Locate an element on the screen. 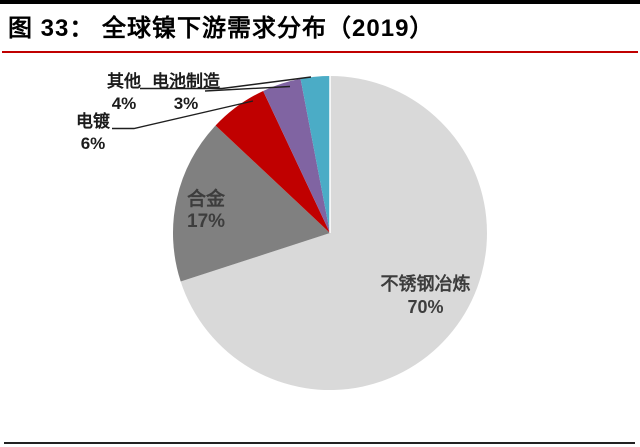  pie-slice-other is located at coordinates (296, 155).